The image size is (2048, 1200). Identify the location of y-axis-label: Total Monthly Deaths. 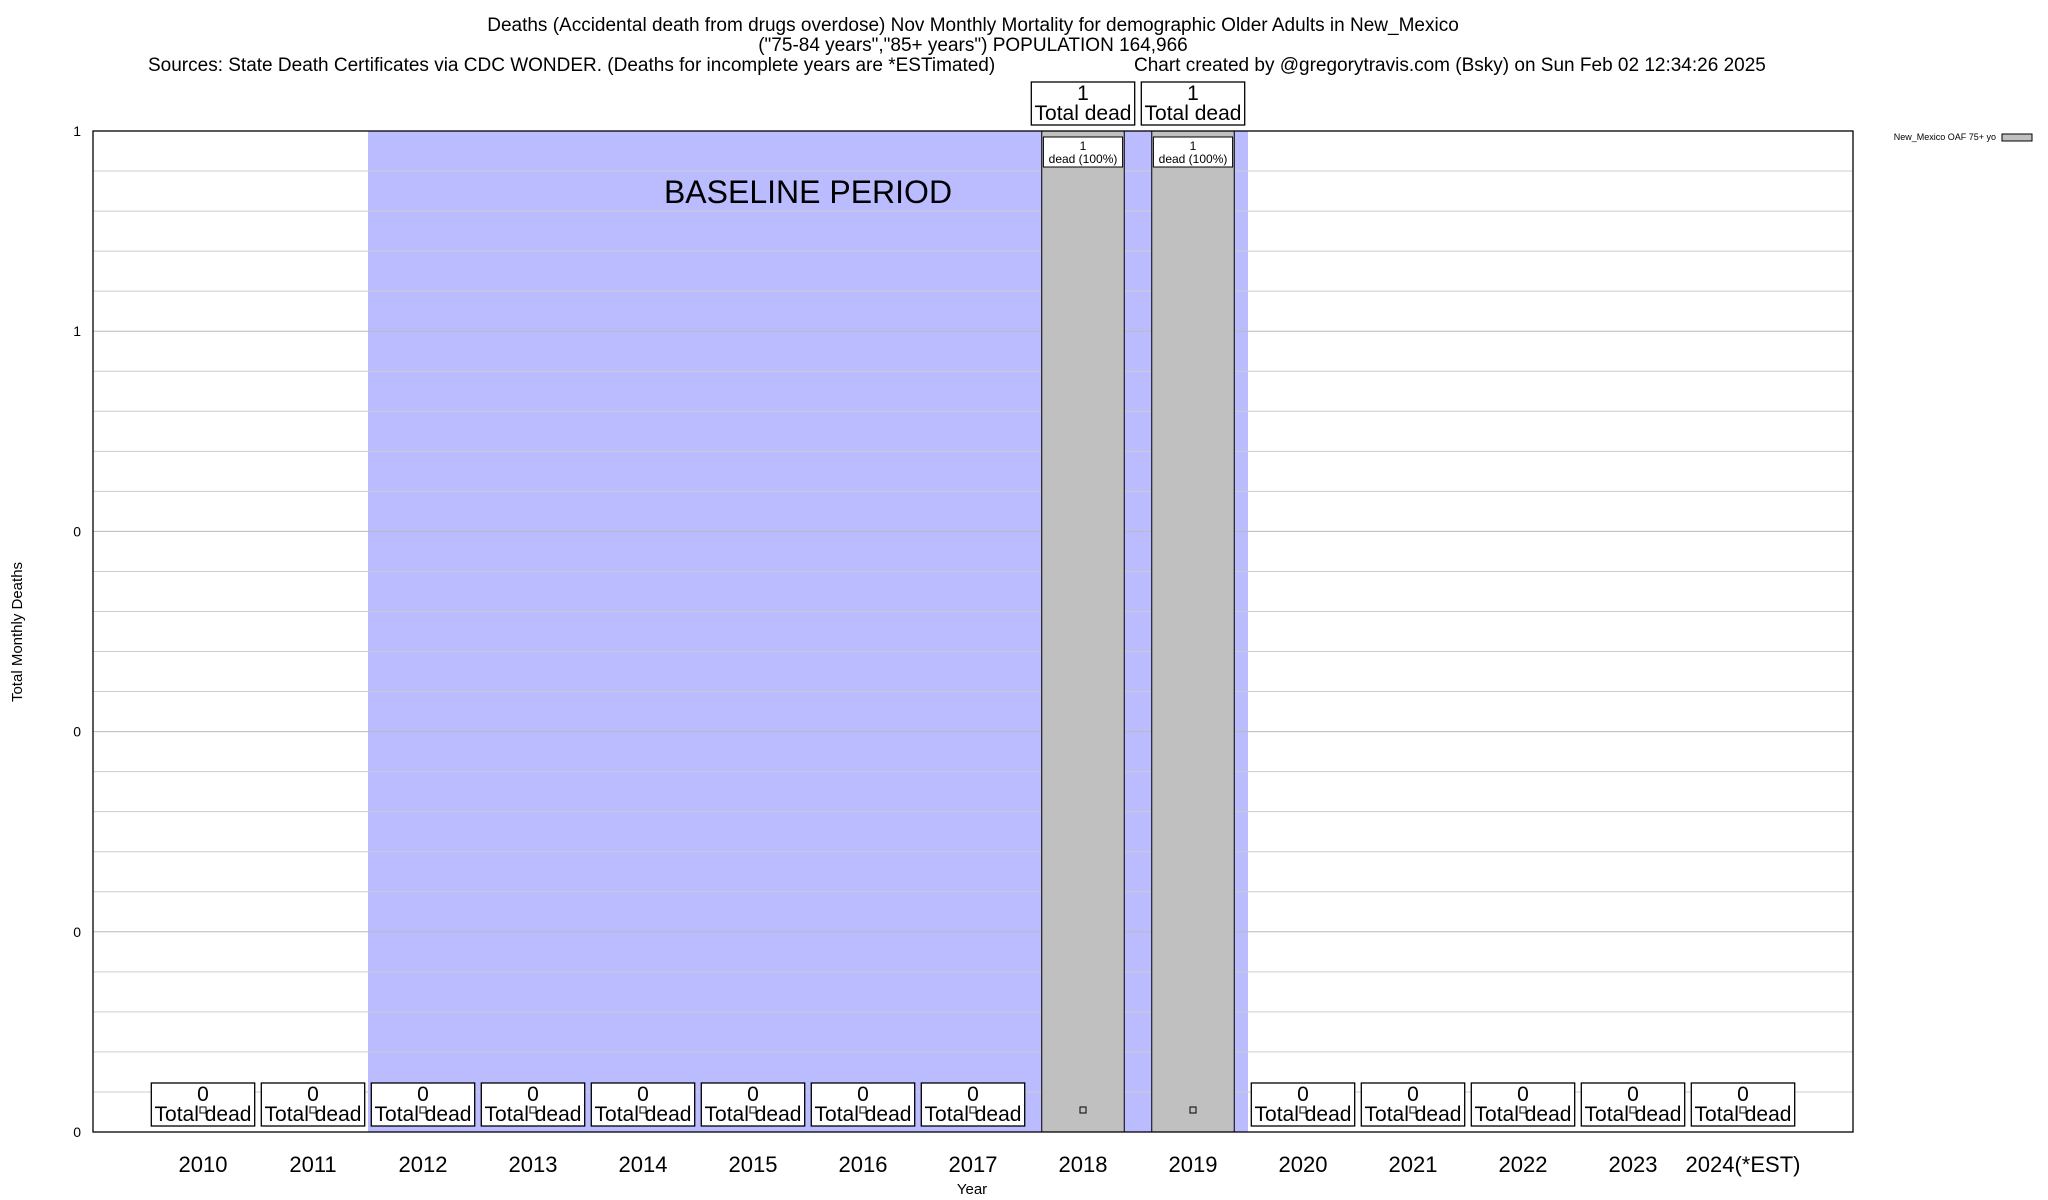
(17, 632).